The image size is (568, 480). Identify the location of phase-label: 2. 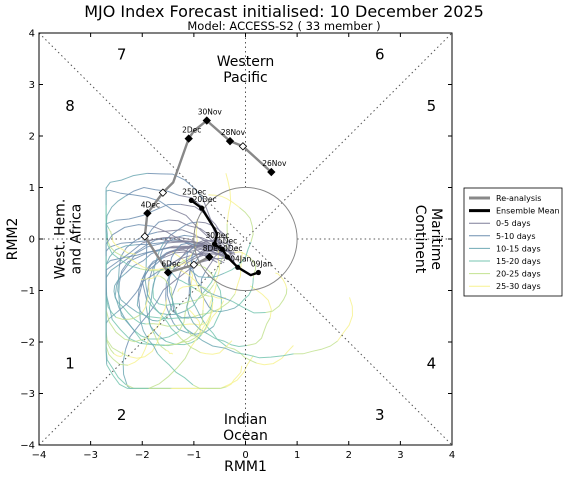
(122, 415).